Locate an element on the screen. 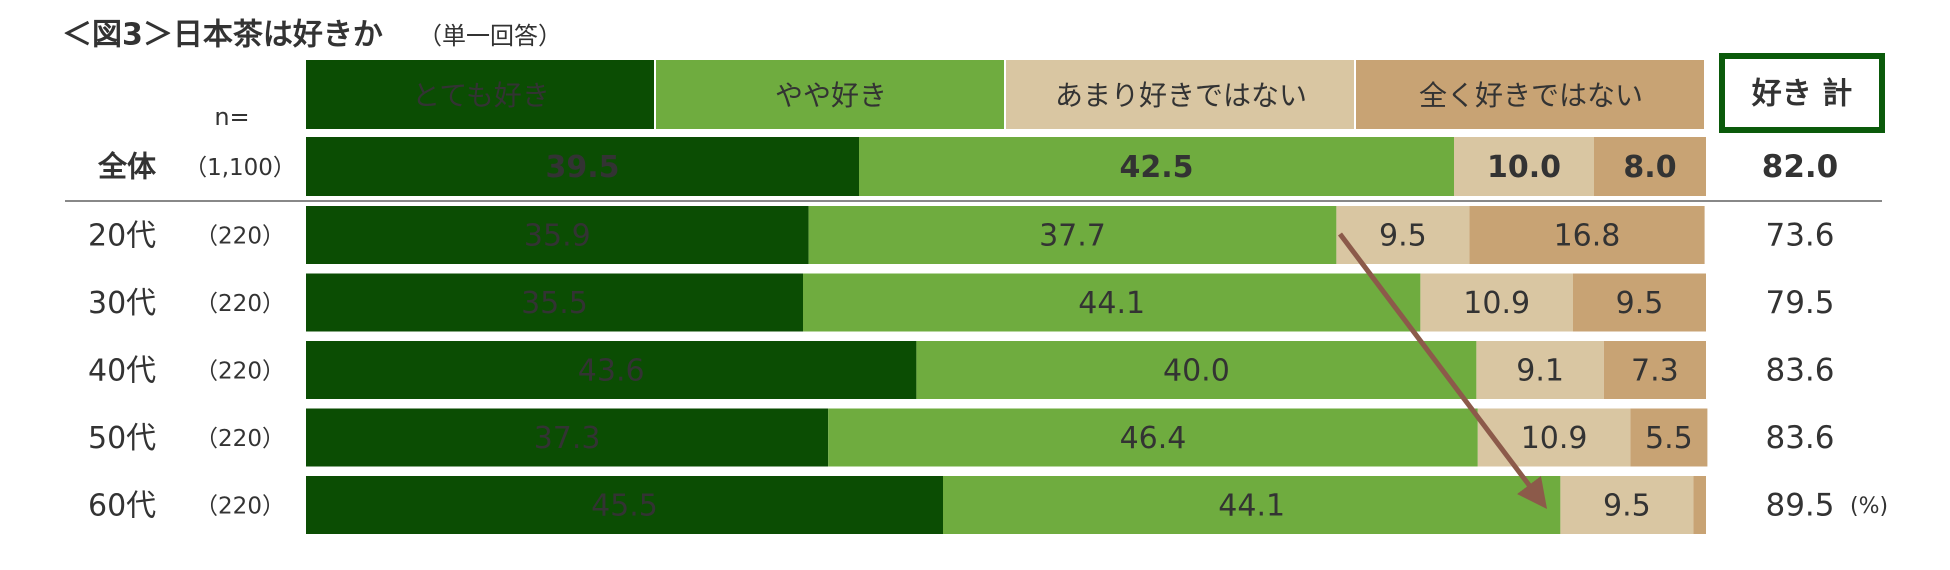  value-label: 43.6 is located at coordinates (611, 371).